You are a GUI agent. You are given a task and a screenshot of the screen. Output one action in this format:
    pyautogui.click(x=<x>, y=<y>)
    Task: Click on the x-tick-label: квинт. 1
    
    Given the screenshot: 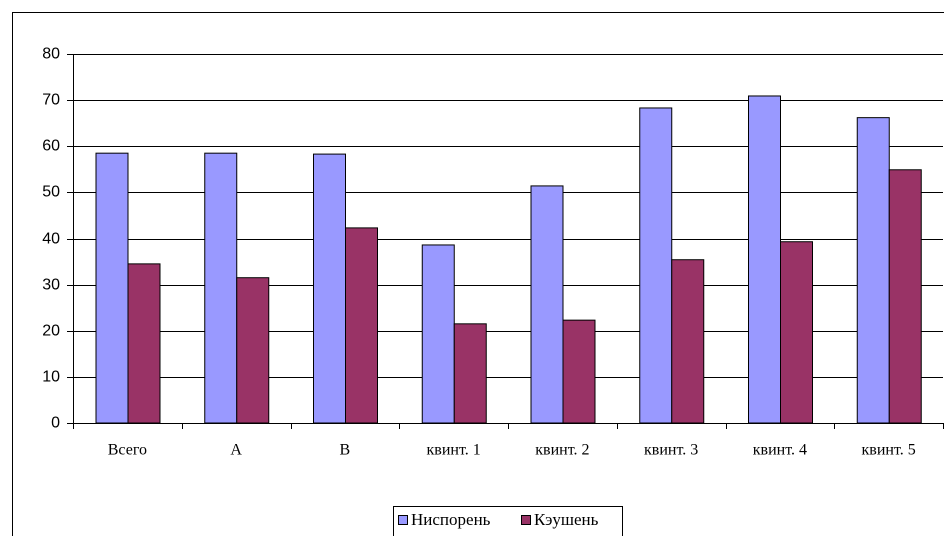 What is the action you would take?
    pyautogui.click(x=454, y=450)
    